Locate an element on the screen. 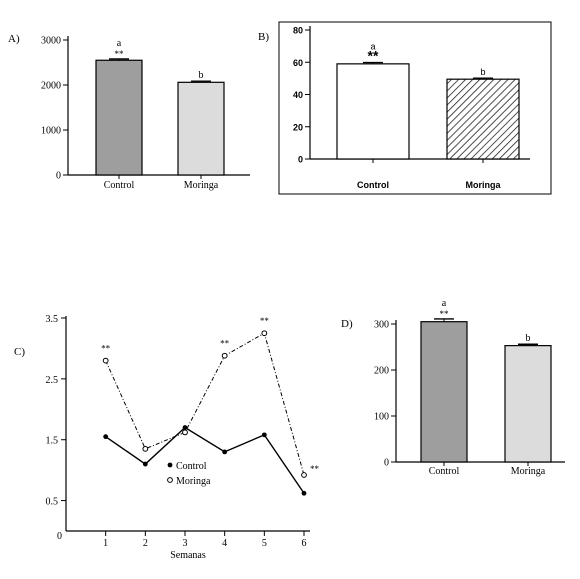  y-tick-label: 1000 is located at coordinates (51, 131).